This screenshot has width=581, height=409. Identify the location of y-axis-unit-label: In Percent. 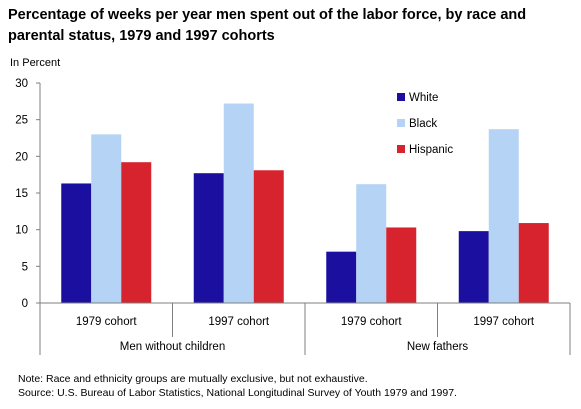
(35, 63).